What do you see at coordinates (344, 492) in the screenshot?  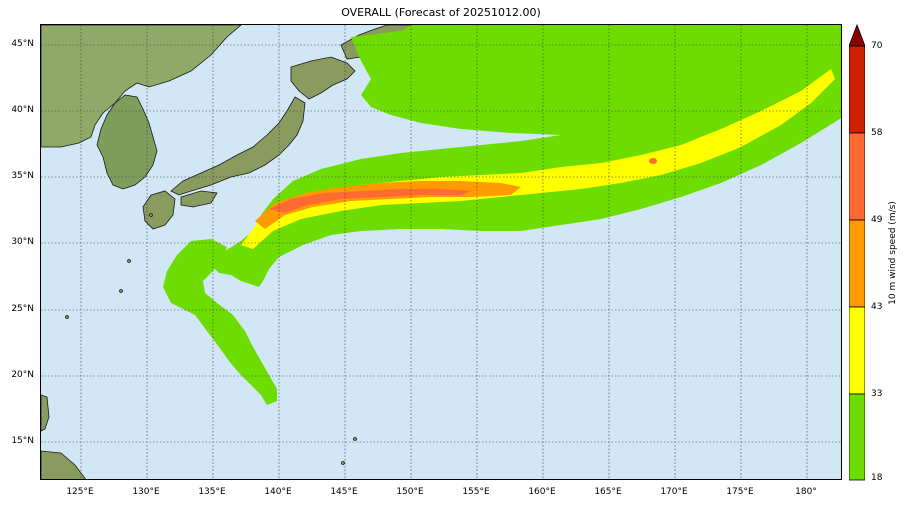 I see `lon-label: 145°E` at bounding box center [344, 492].